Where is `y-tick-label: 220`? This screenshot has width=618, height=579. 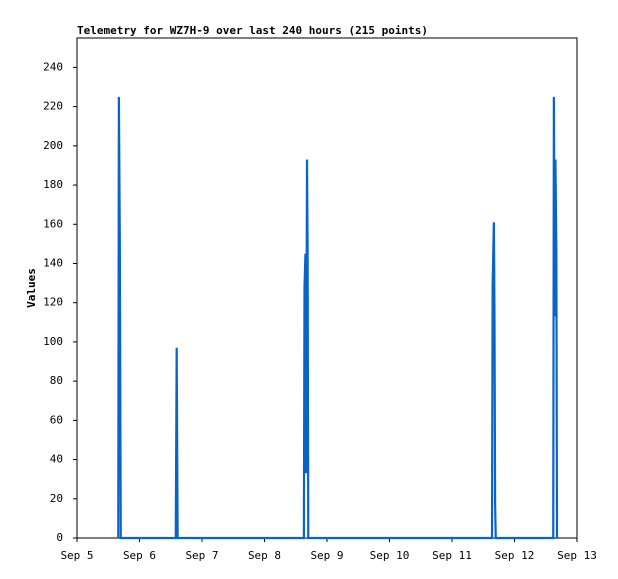 y-tick-label: 220 is located at coordinates (53, 106).